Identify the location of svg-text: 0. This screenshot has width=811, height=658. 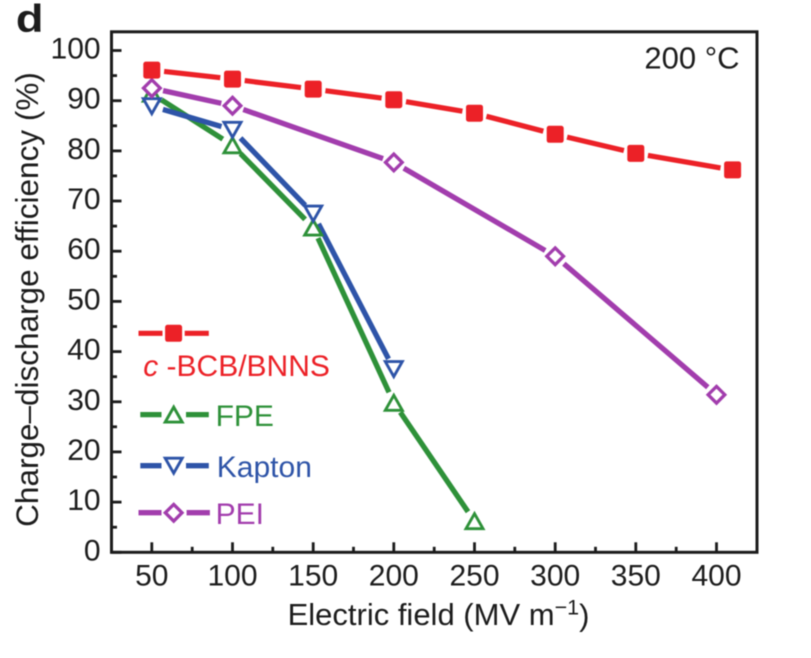
(92, 550).